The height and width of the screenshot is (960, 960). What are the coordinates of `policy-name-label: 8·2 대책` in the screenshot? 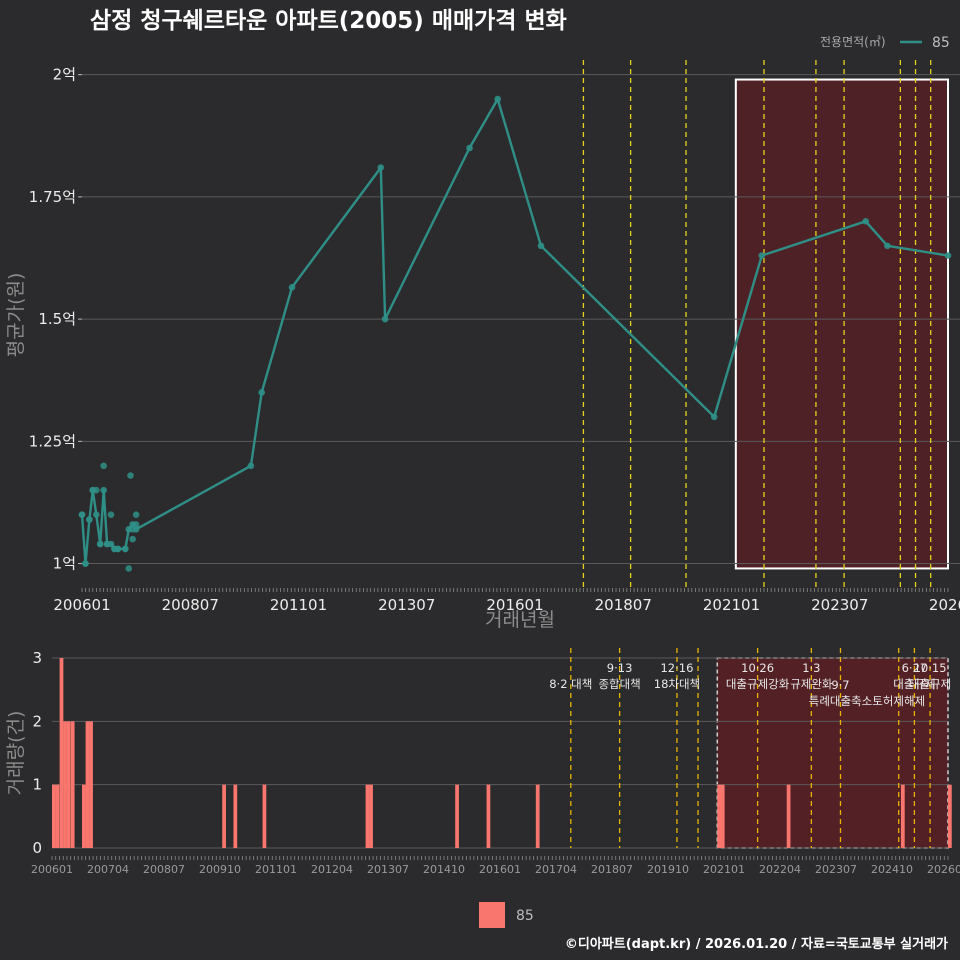 It's located at (570, 684).